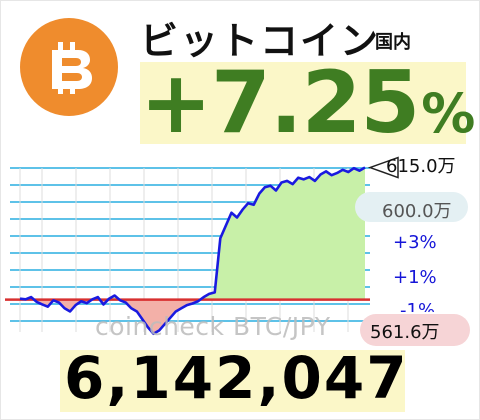 The height and width of the screenshot is (420, 480). What do you see at coordinates (417, 211) in the screenshot?
I see `mid-price-label: 600.0万` at bounding box center [417, 211].